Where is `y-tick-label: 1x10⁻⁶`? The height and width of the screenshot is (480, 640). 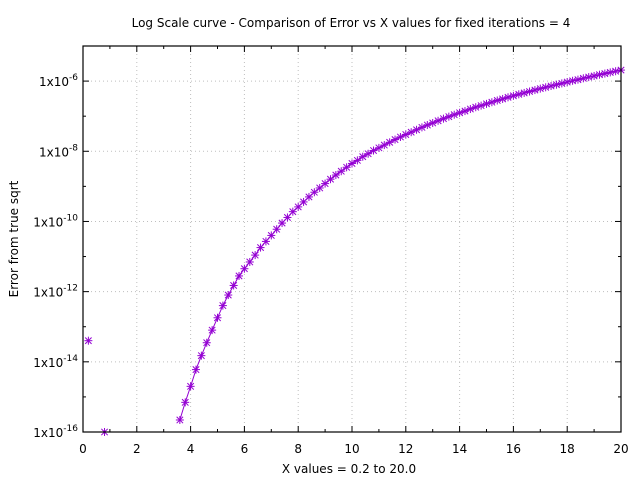 y-tick-label: 1x10⁻⁶ is located at coordinates (58, 81).